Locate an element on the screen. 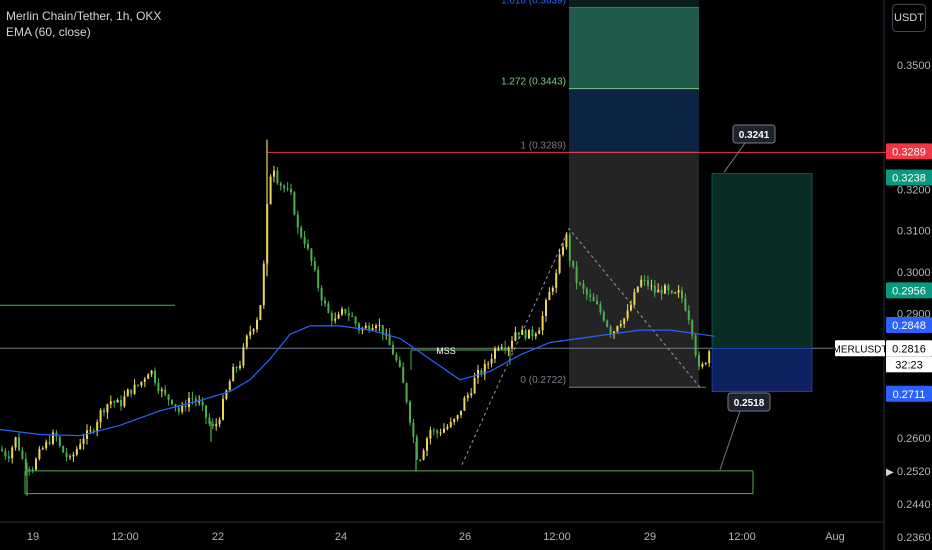 The width and height of the screenshot is (932, 550). countdown-label: 32:23 is located at coordinates (909, 365).